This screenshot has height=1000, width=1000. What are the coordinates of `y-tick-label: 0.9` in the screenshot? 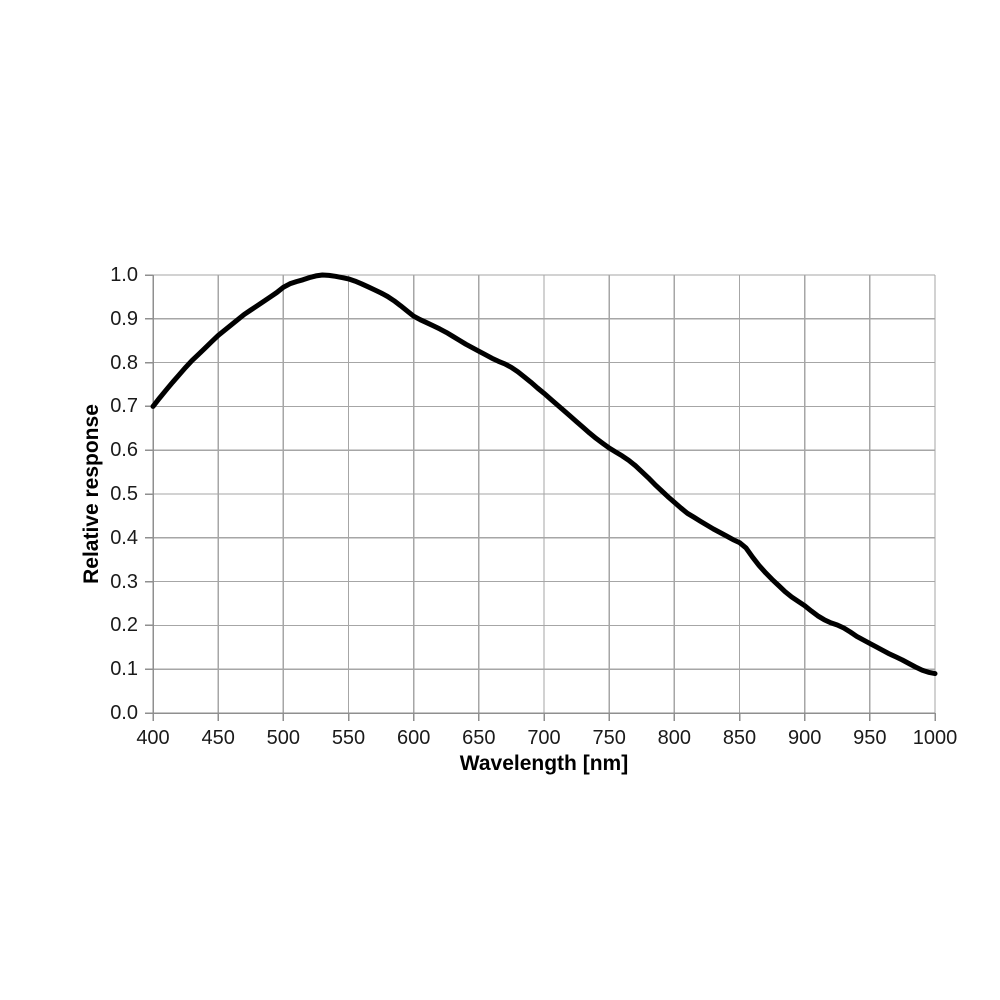 It's located at (124, 318).